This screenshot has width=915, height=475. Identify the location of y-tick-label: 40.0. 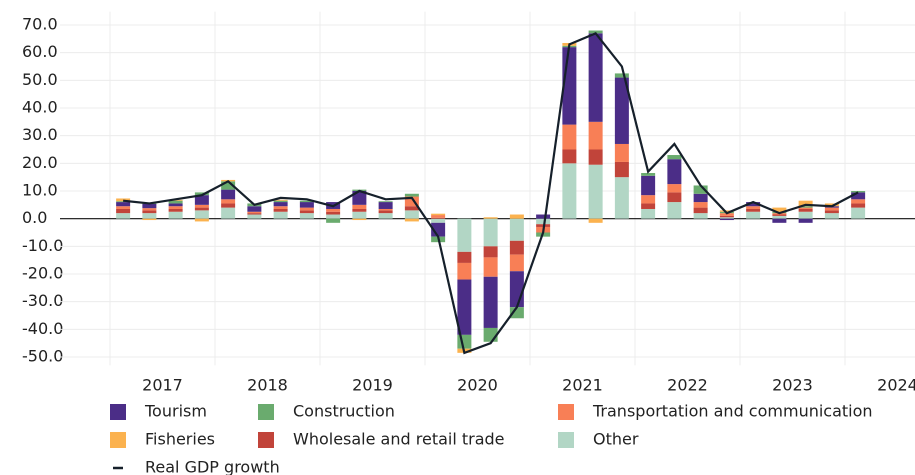
(40, 107).